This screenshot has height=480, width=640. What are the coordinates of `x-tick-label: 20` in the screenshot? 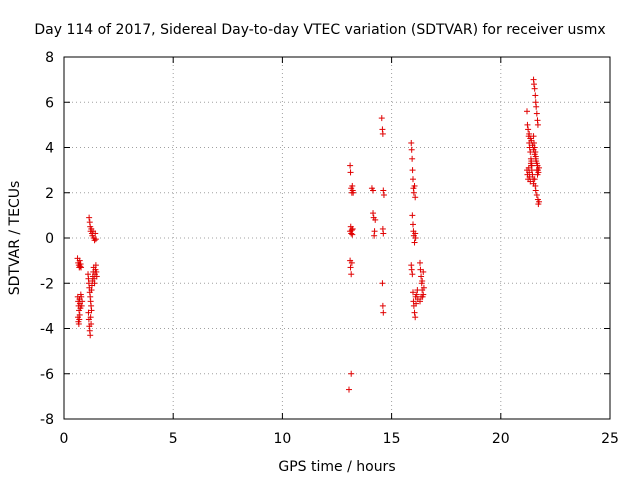 It's located at (501, 439).